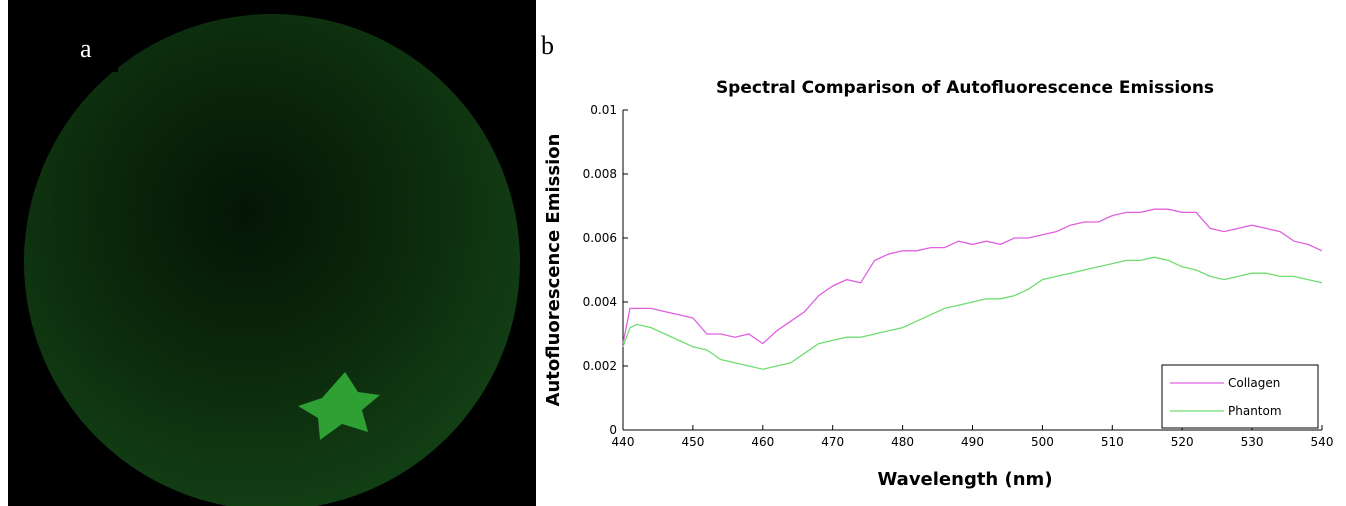 The image size is (1346, 506). What do you see at coordinates (553, 270) in the screenshot?
I see `y-axis-label: Autofluorescence Emission` at bounding box center [553, 270].